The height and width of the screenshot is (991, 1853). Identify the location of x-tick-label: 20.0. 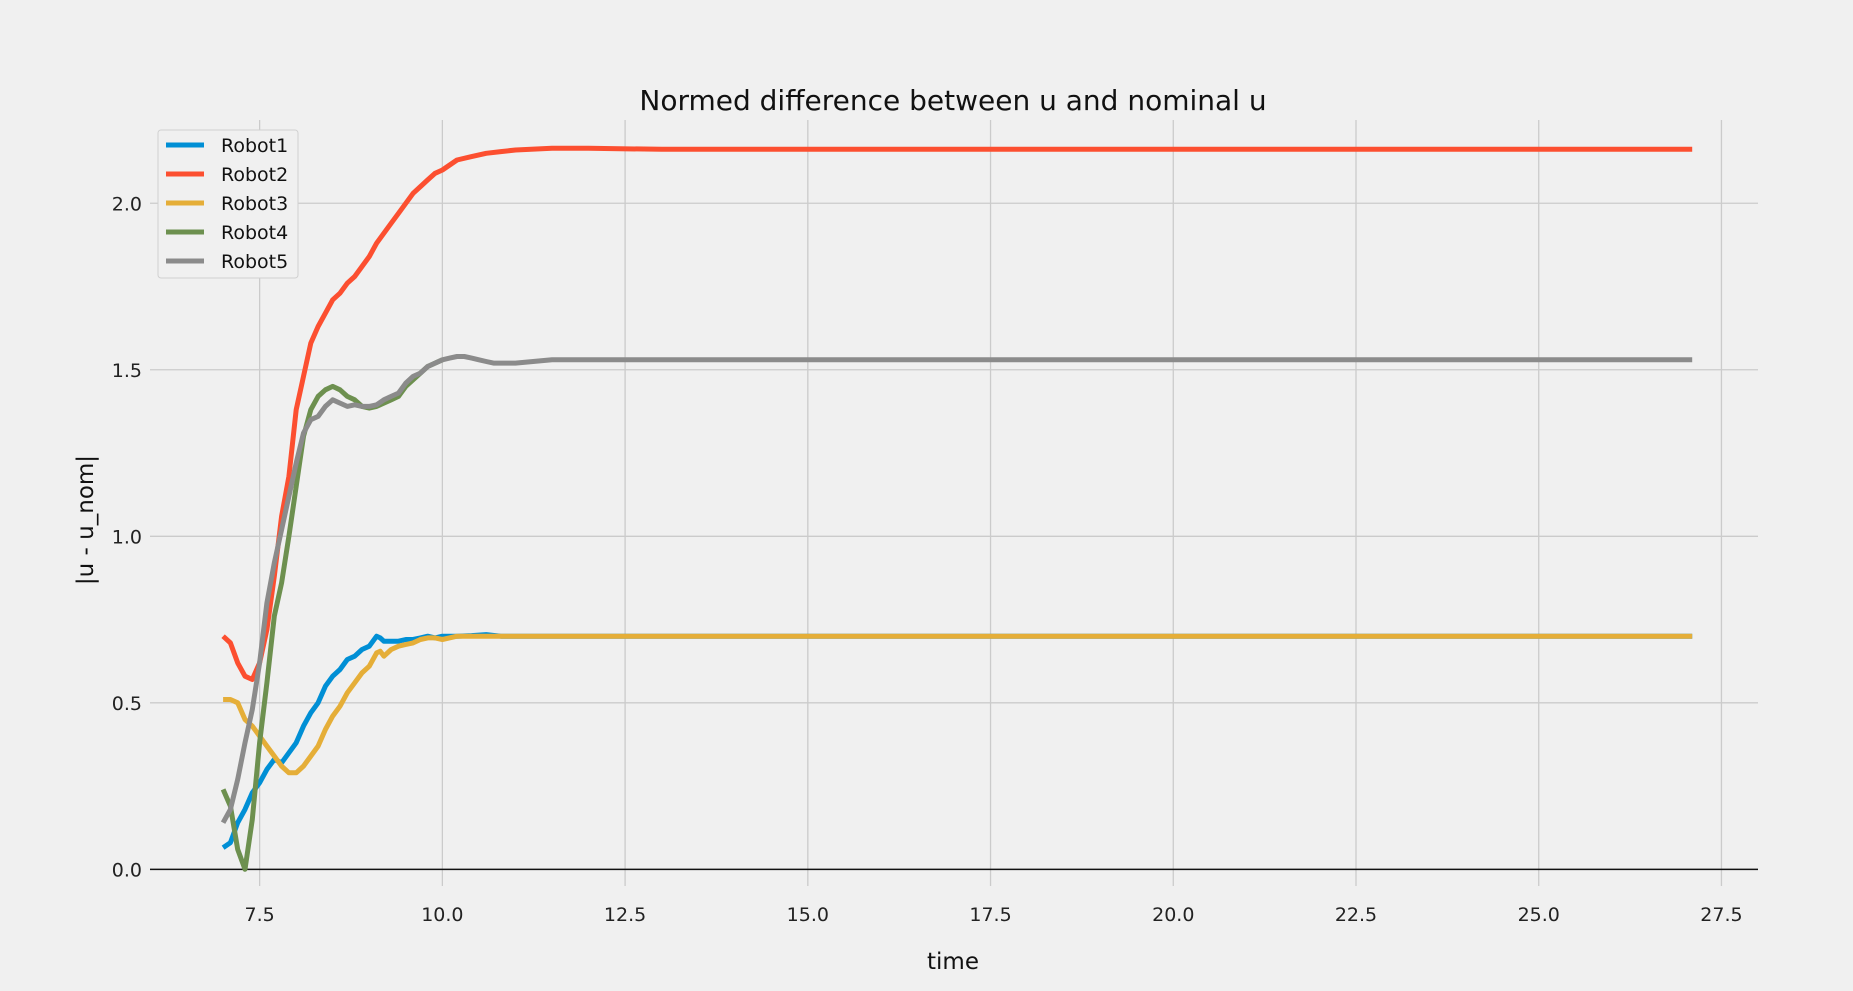
(1173, 915).